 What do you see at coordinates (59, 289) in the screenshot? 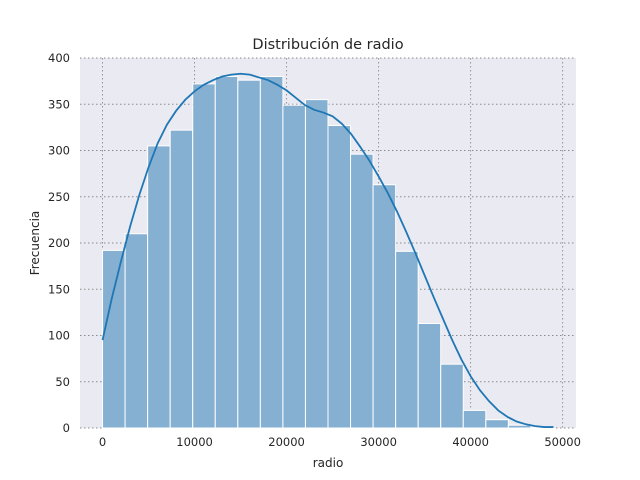
I see `y-tick-label: 150` at bounding box center [59, 289].